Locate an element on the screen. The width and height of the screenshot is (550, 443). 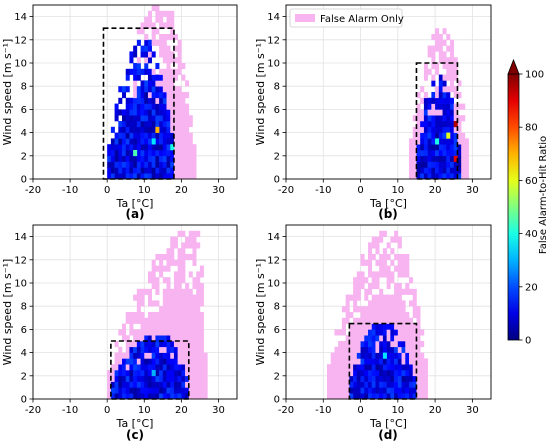
axes-frame is located at coordinates (135, 312).